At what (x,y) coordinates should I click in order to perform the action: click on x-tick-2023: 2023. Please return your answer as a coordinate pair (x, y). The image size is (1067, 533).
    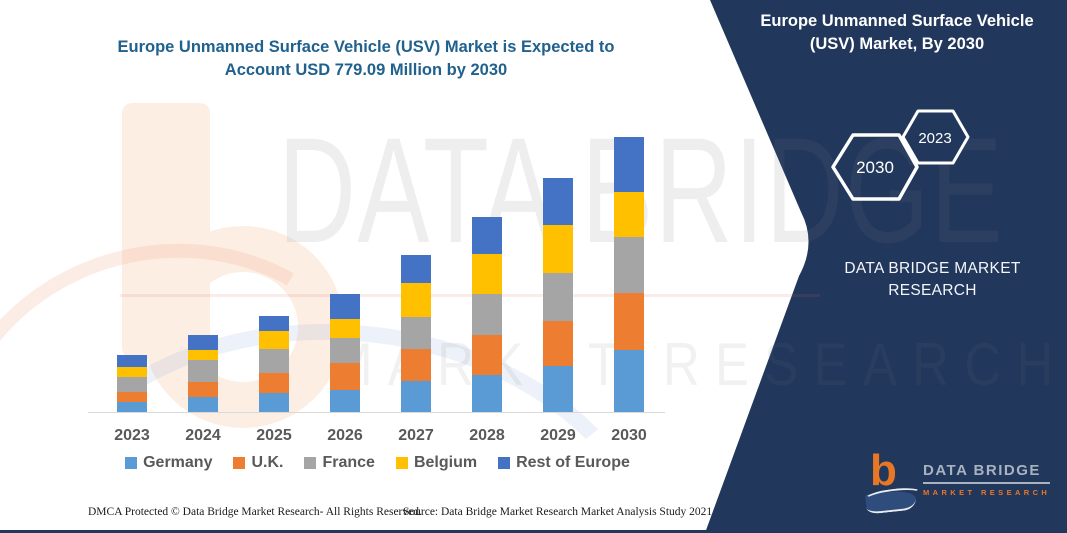
    Looking at the image, I should click on (132, 435).